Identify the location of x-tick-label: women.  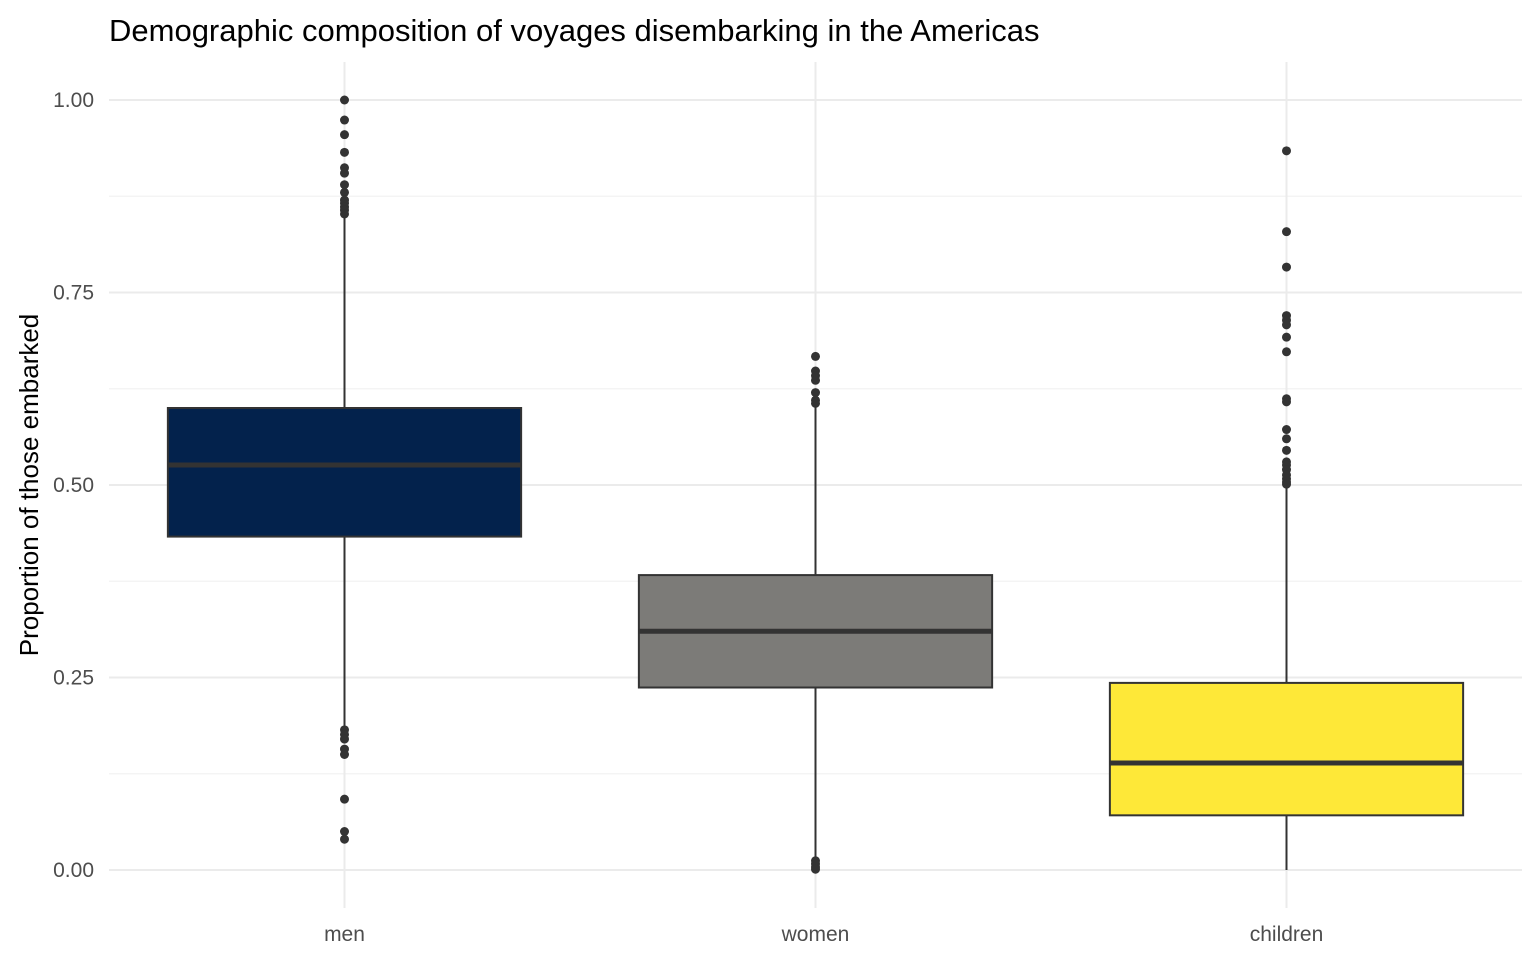
(815, 934).